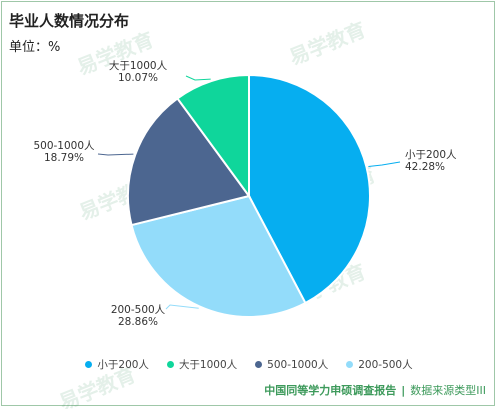 The image size is (498, 409). I want to click on footer: 中国同等学力申硕调查报告 | 数据来源类型III, so click(375, 390).